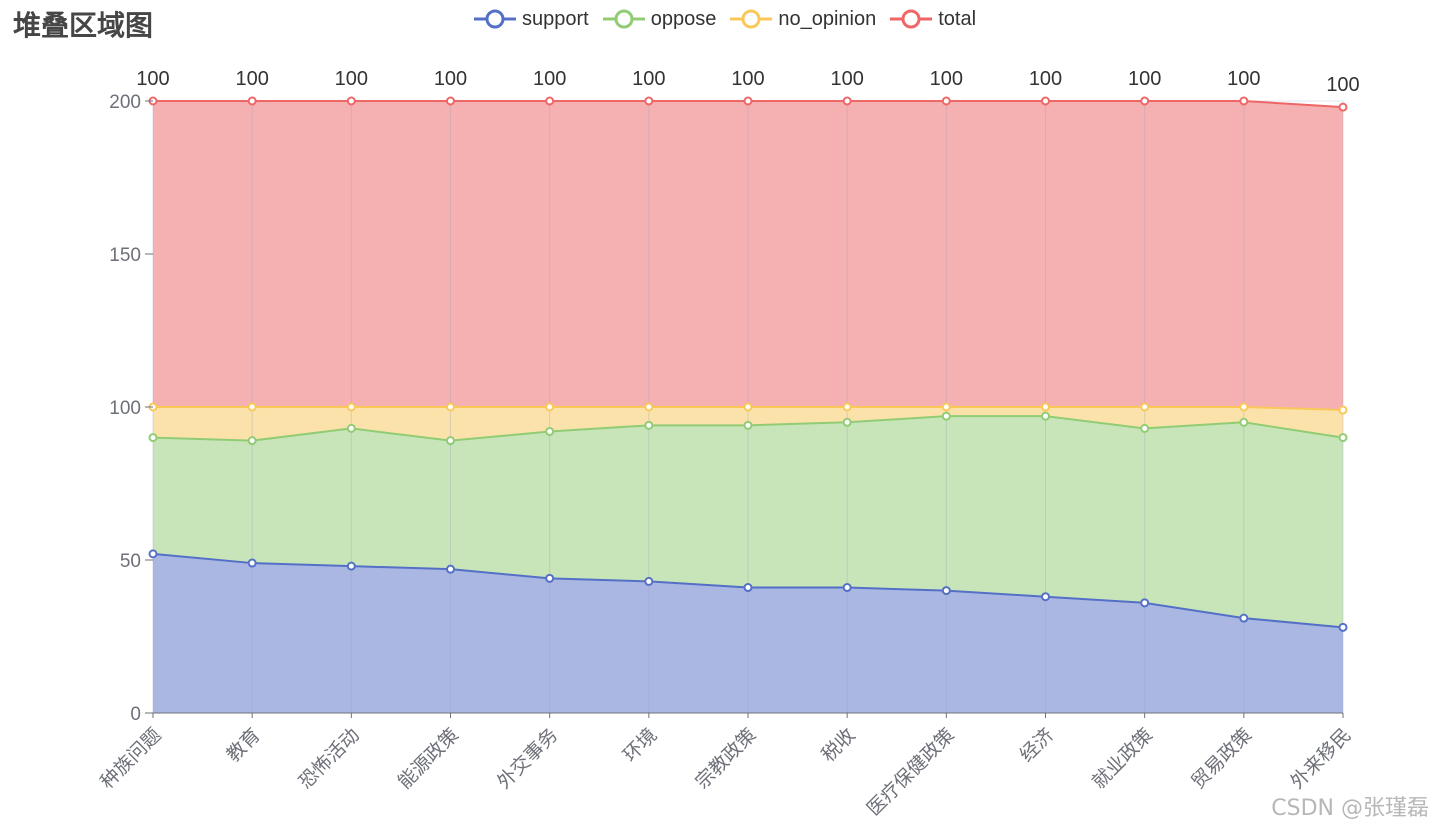 This screenshot has width=1435, height=836. I want to click on chart-title: 堆叠区域图, so click(83, 25).